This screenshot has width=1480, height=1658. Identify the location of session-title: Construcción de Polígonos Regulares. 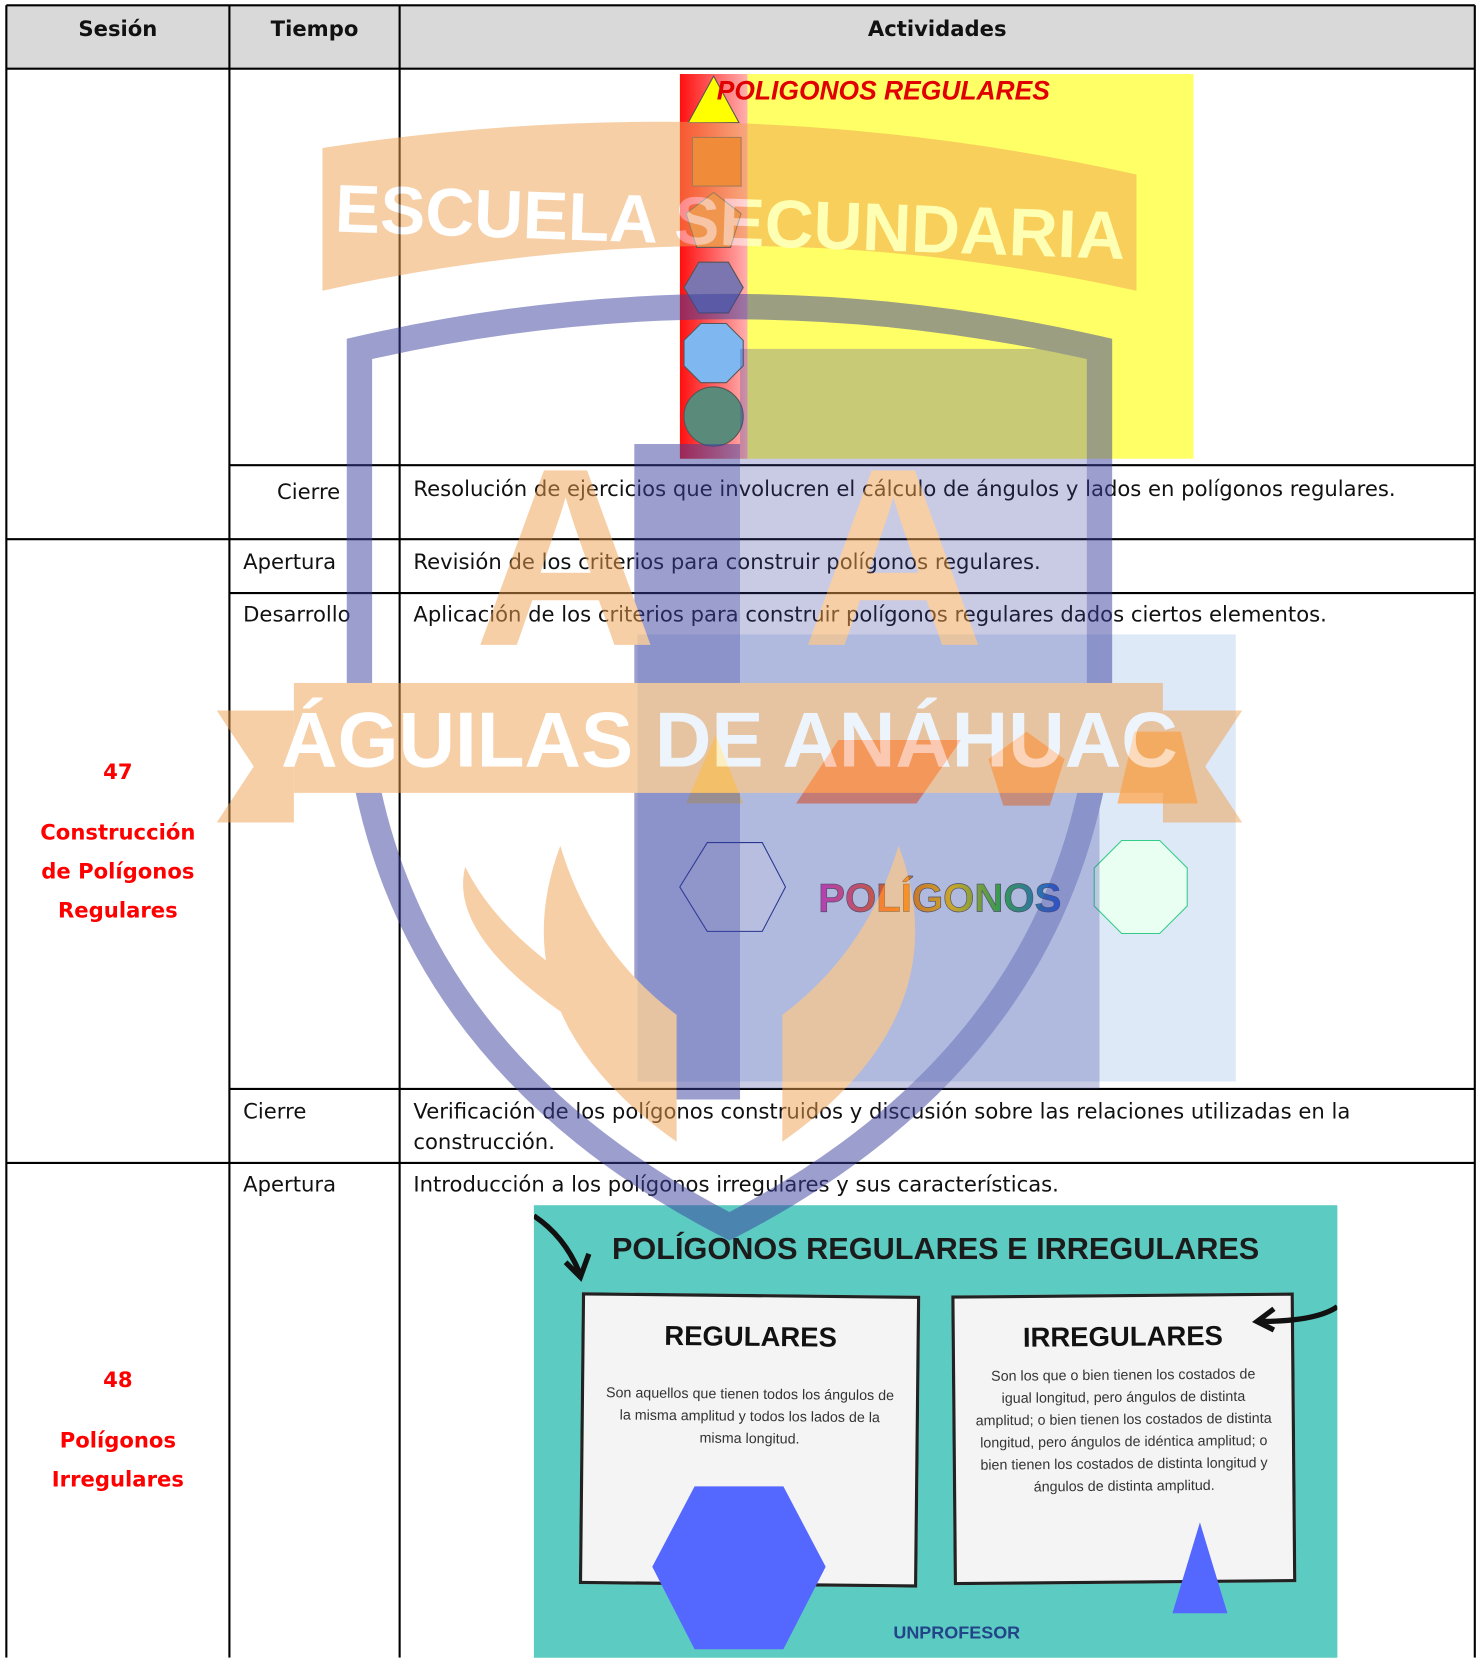
(118, 871).